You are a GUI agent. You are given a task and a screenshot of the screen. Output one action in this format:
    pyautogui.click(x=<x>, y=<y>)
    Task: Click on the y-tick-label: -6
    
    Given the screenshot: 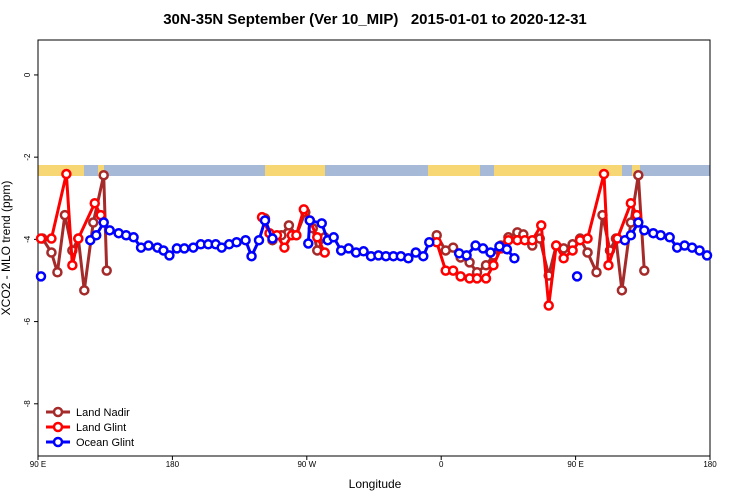 What is the action you would take?
    pyautogui.click(x=27, y=321)
    